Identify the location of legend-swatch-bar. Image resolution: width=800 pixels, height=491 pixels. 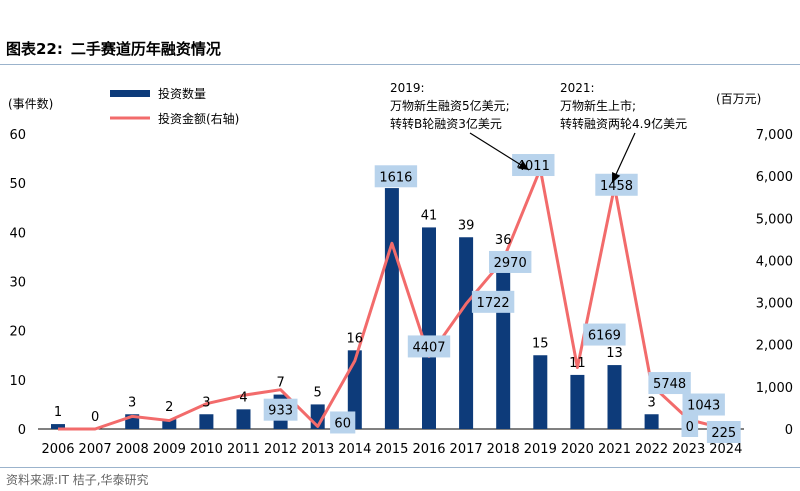
(130, 93).